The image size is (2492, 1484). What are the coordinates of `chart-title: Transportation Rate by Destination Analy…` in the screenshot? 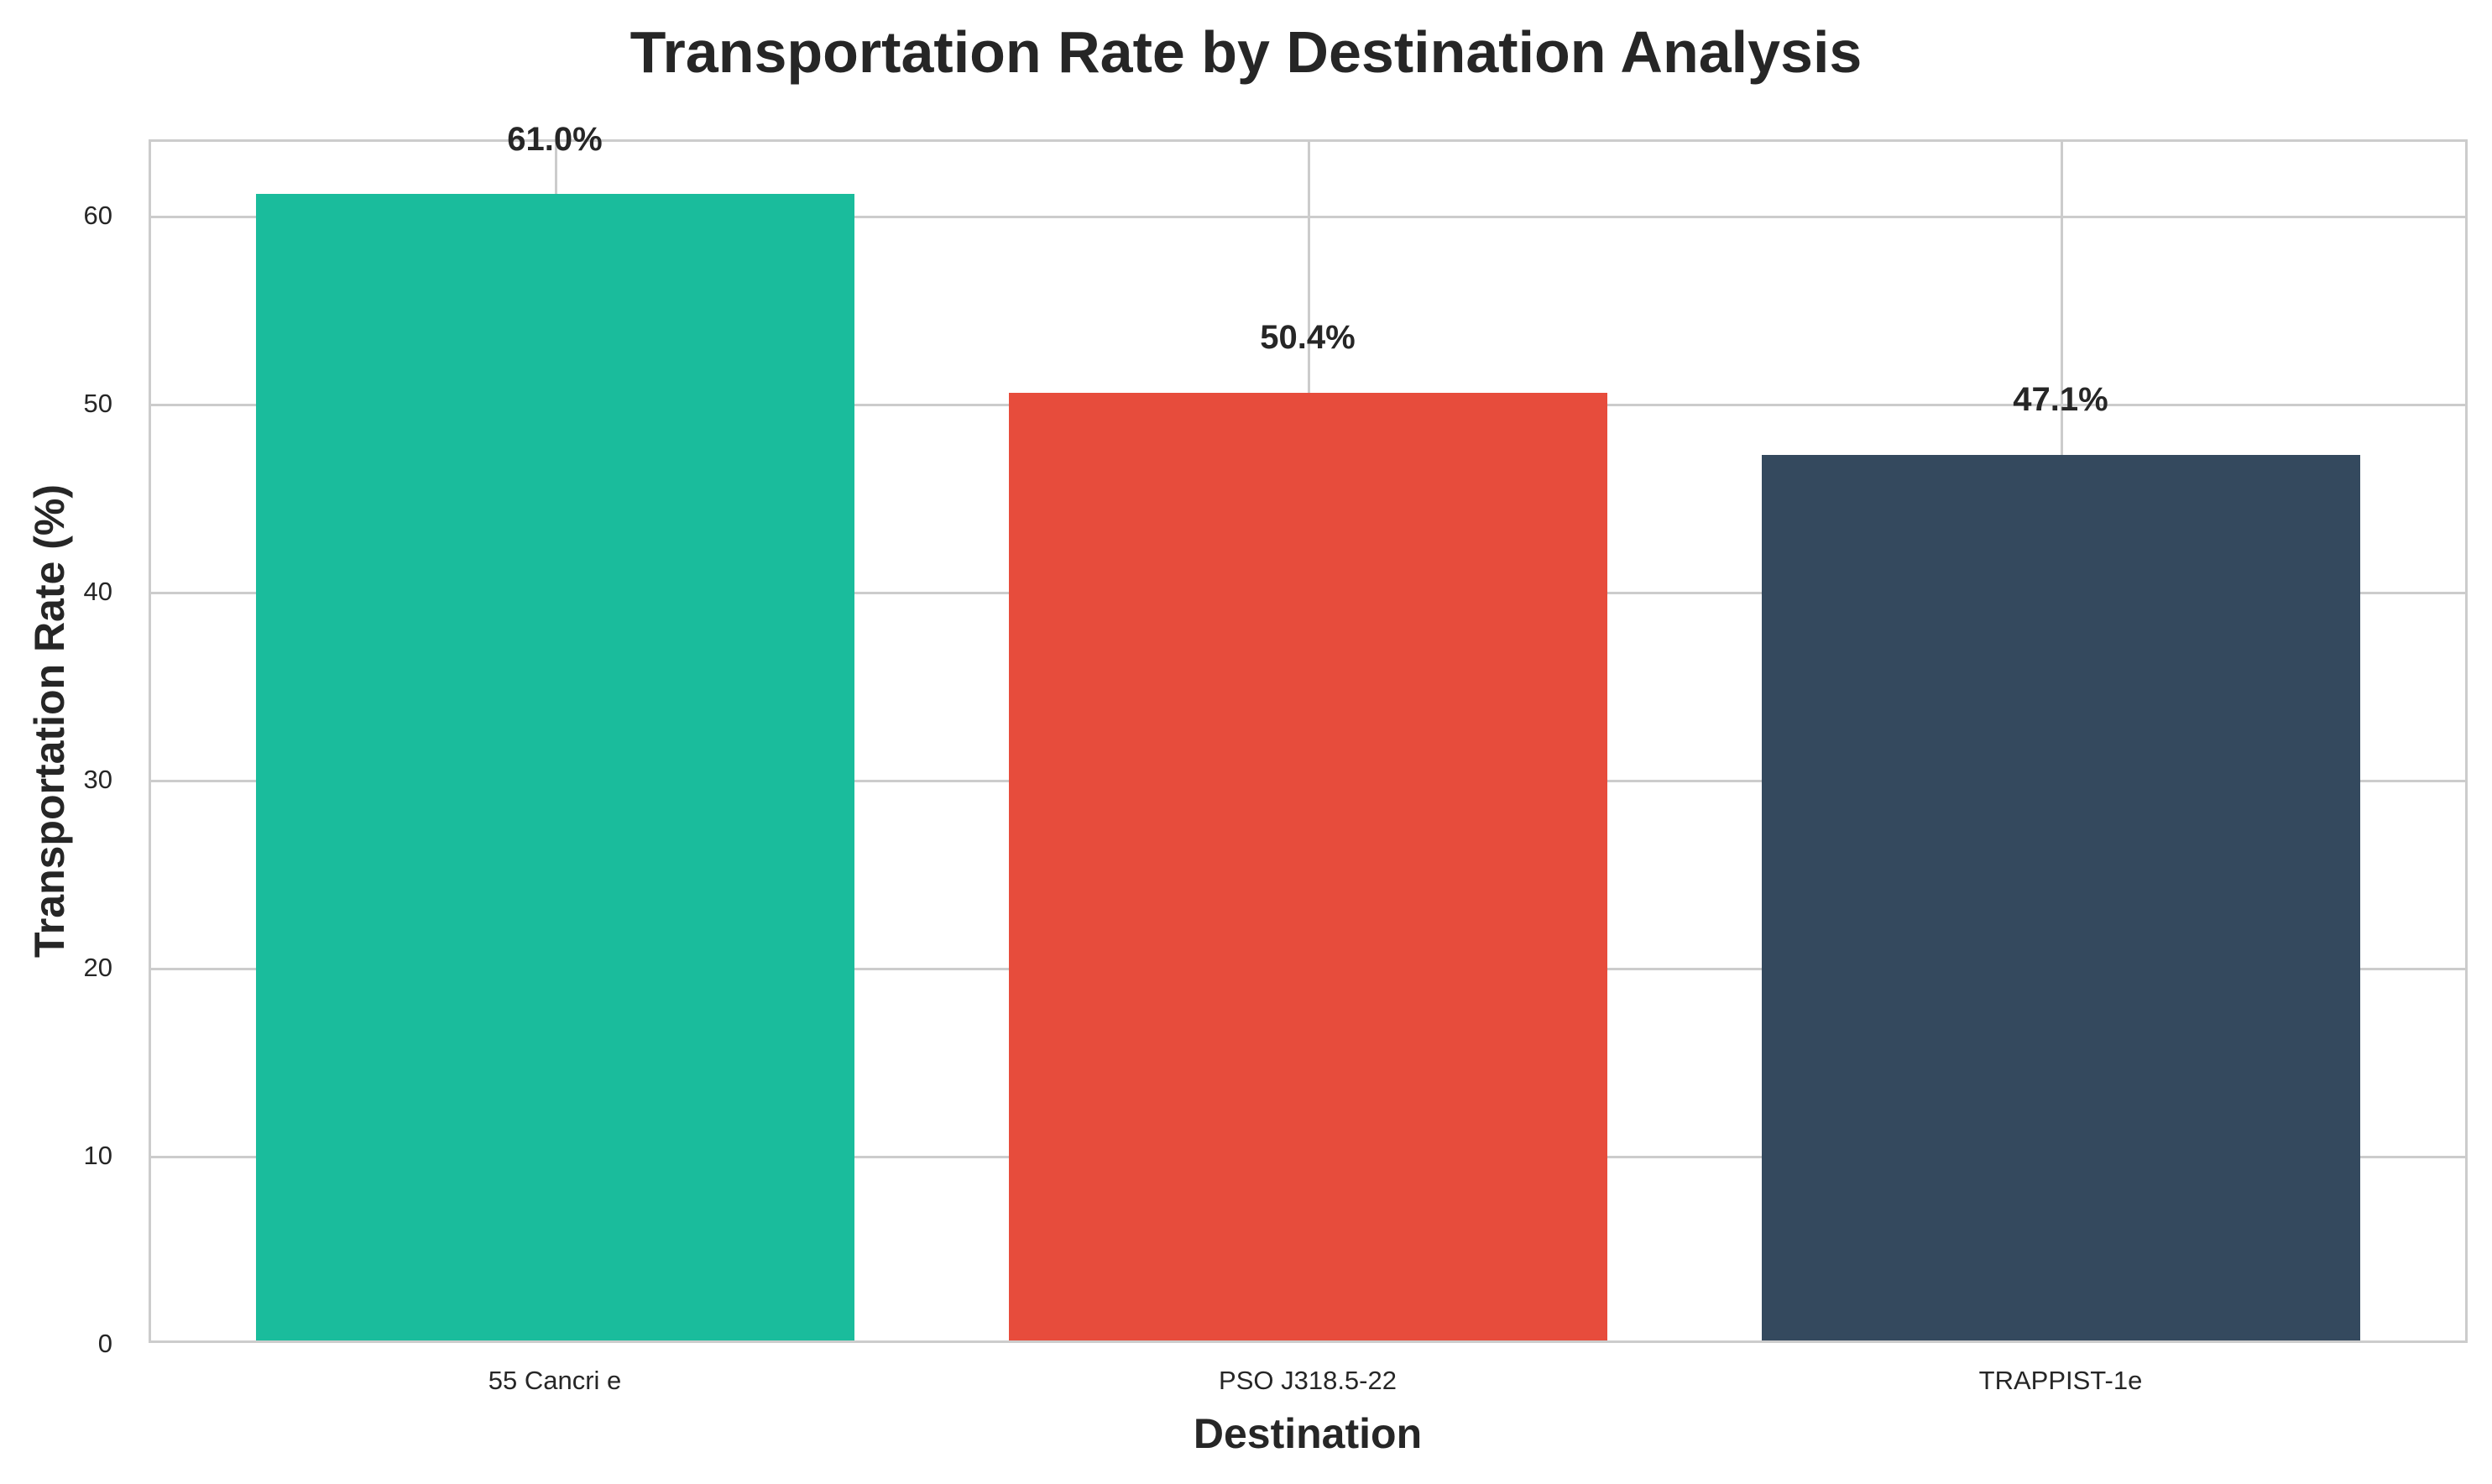 It's located at (1246, 52).